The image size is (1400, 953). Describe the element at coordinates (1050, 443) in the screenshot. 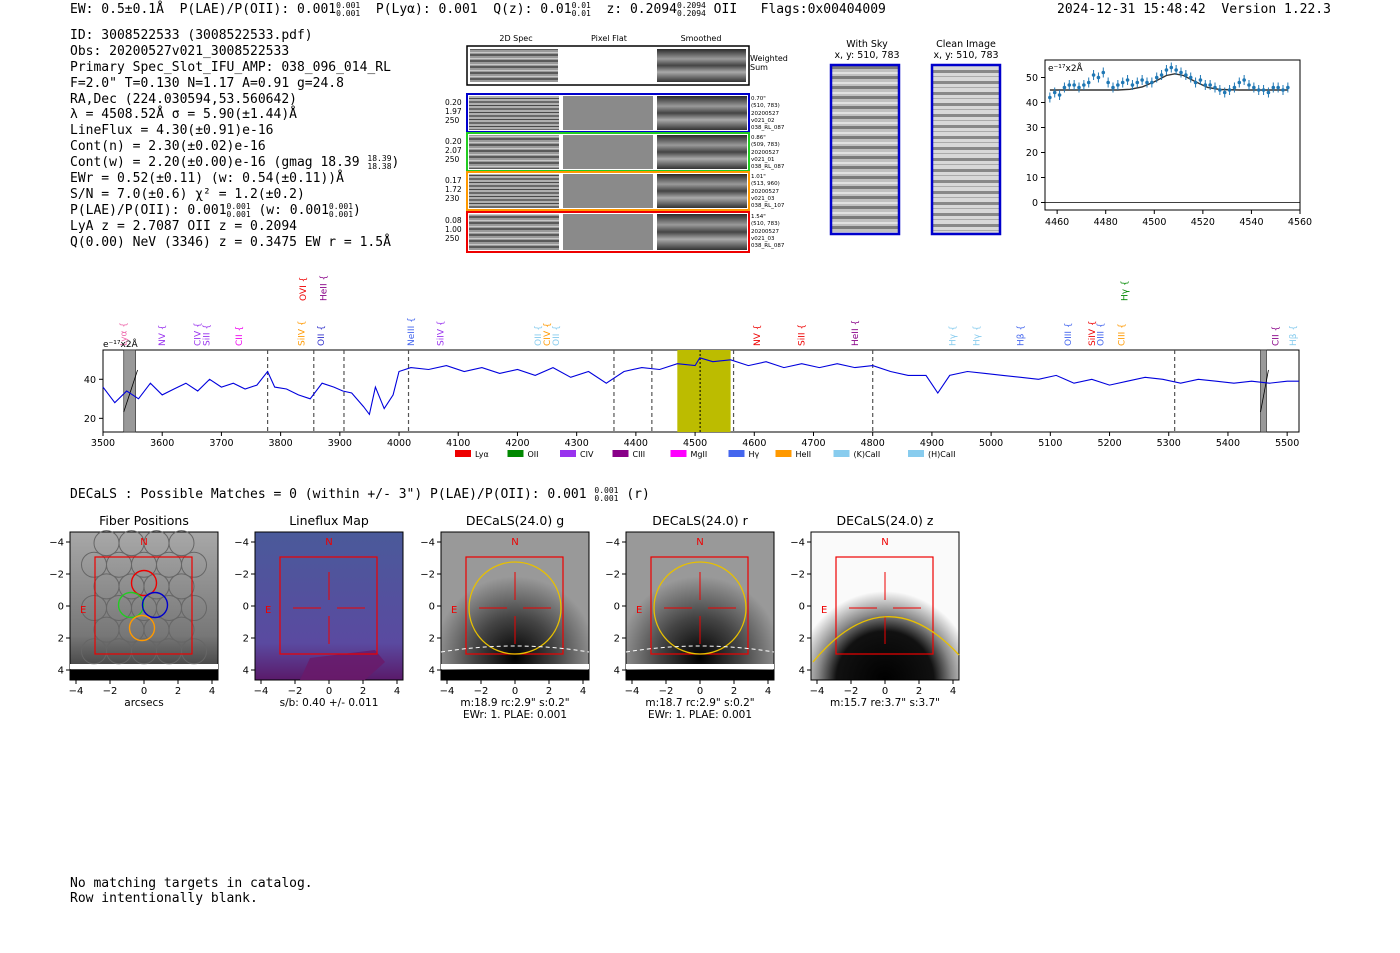

I see `spectrum-x-tick-label: 5100` at that location.